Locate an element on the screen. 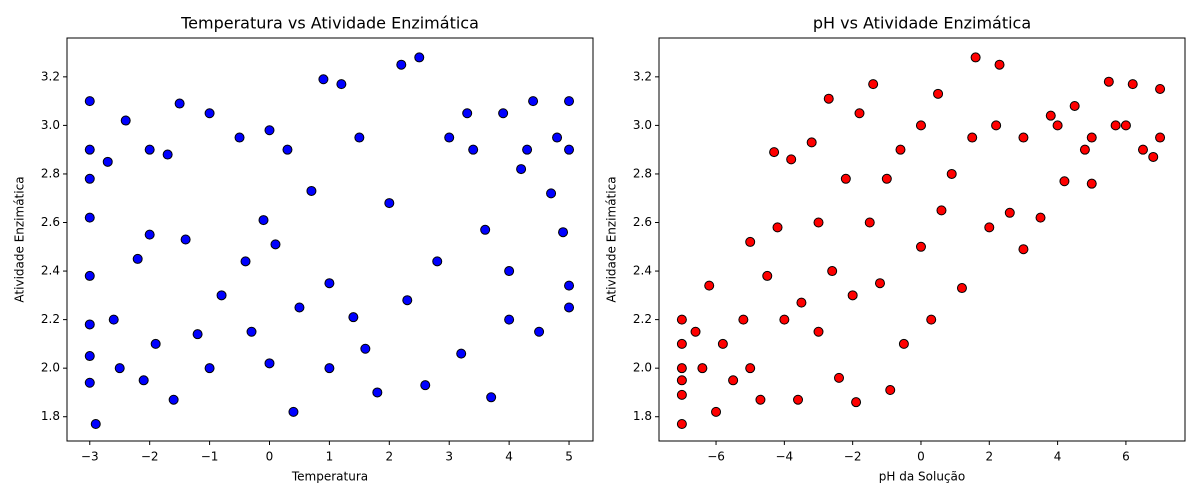  x-tick-label: −3 is located at coordinates (90, 457).